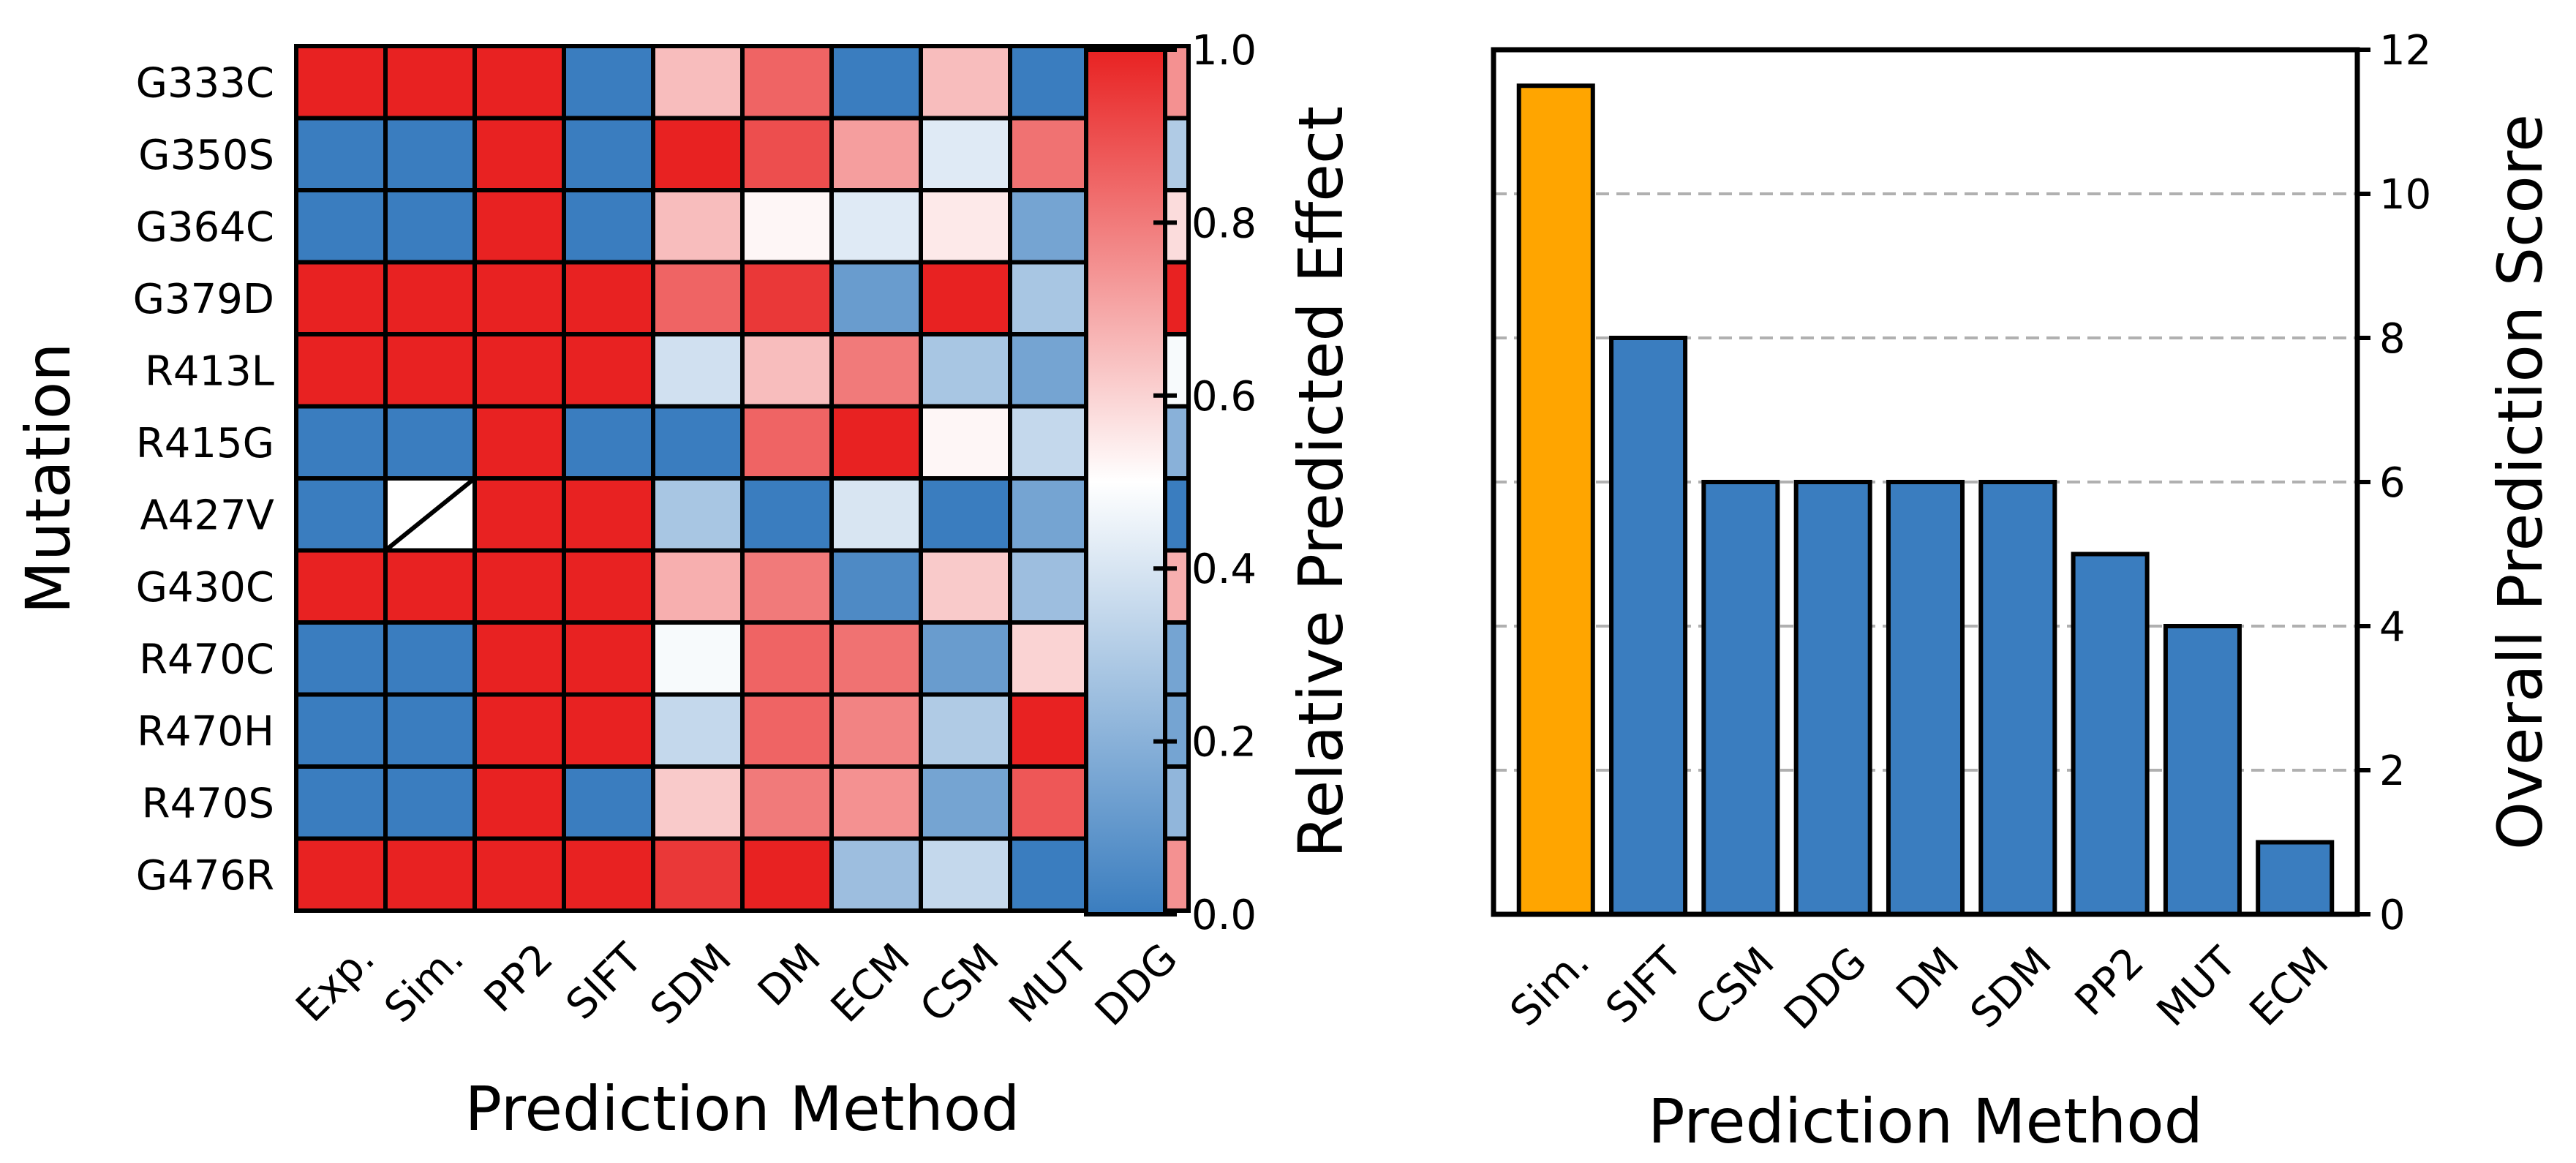 The height and width of the screenshot is (1163, 2576). What do you see at coordinates (209, 371) in the screenshot?
I see `heatmap-row-label: R413L` at bounding box center [209, 371].